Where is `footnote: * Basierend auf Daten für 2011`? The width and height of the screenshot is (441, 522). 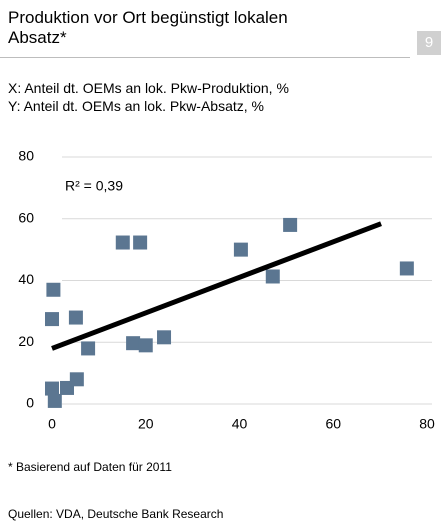
footnote: * Basierend auf Daten für 2011 is located at coordinates (90, 467).